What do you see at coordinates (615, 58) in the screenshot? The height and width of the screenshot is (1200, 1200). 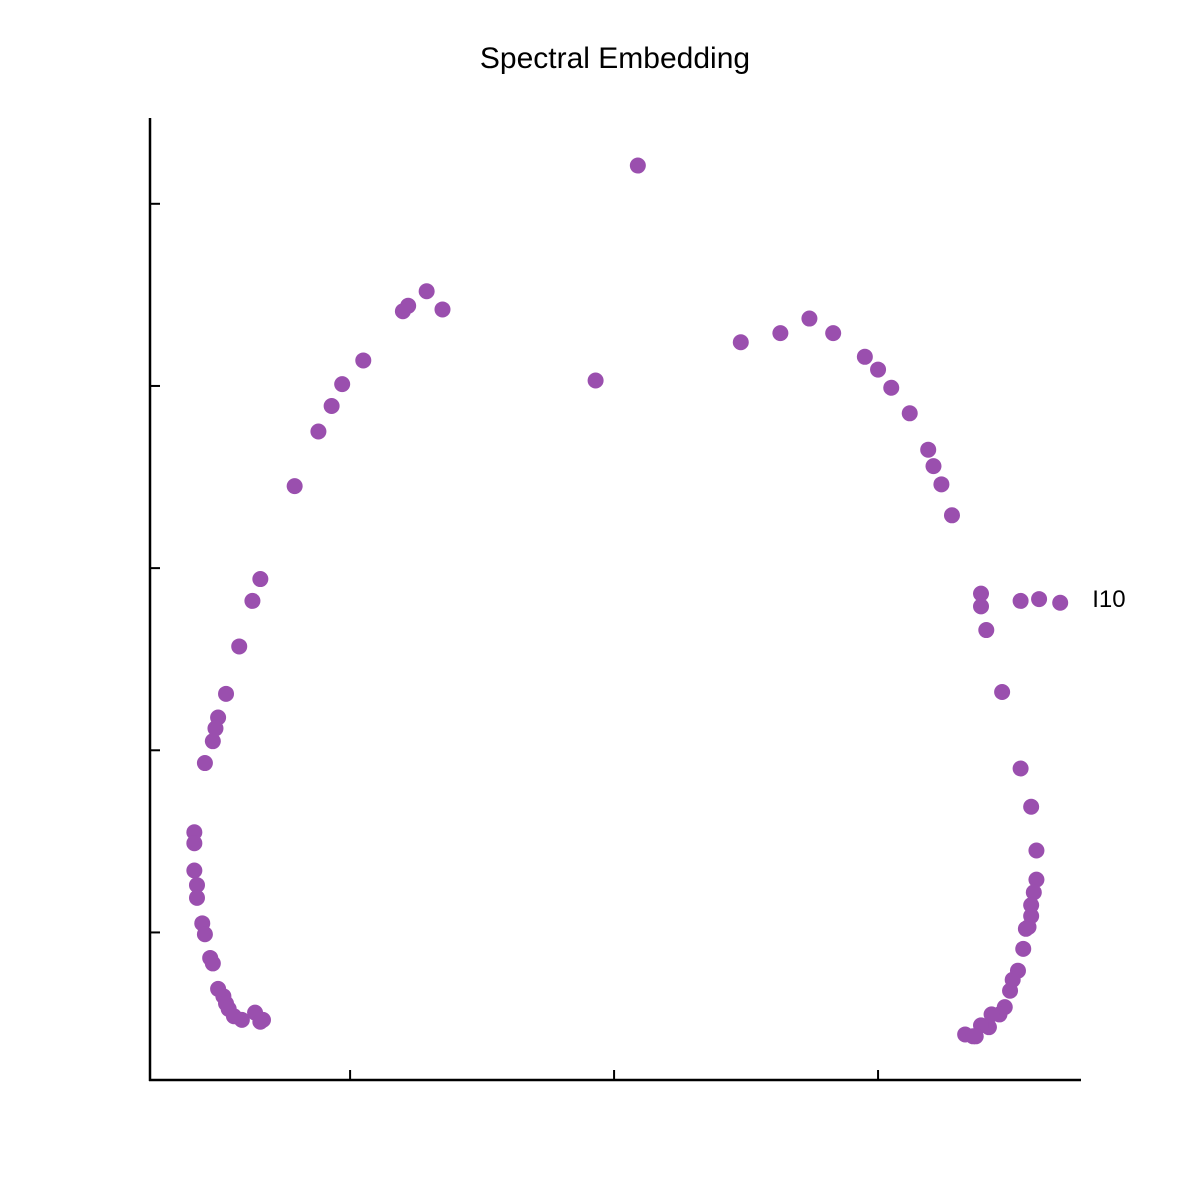 I see `chart-title: Spectral Embedding` at bounding box center [615, 58].